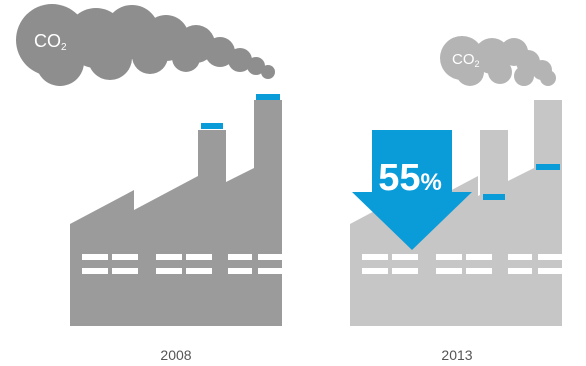 Image resolution: width=586 pixels, height=366 pixels. Describe the element at coordinates (410, 178) in the screenshot. I see `reduction-percentage: 55%` at that location.